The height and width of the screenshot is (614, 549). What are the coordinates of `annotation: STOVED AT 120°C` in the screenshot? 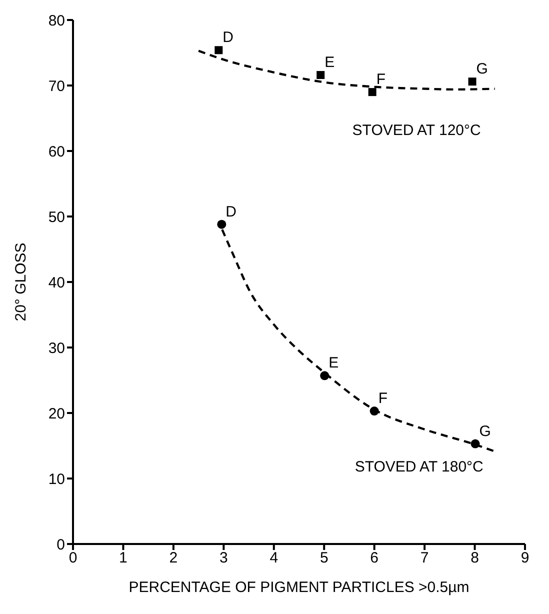 It's located at (417, 130).